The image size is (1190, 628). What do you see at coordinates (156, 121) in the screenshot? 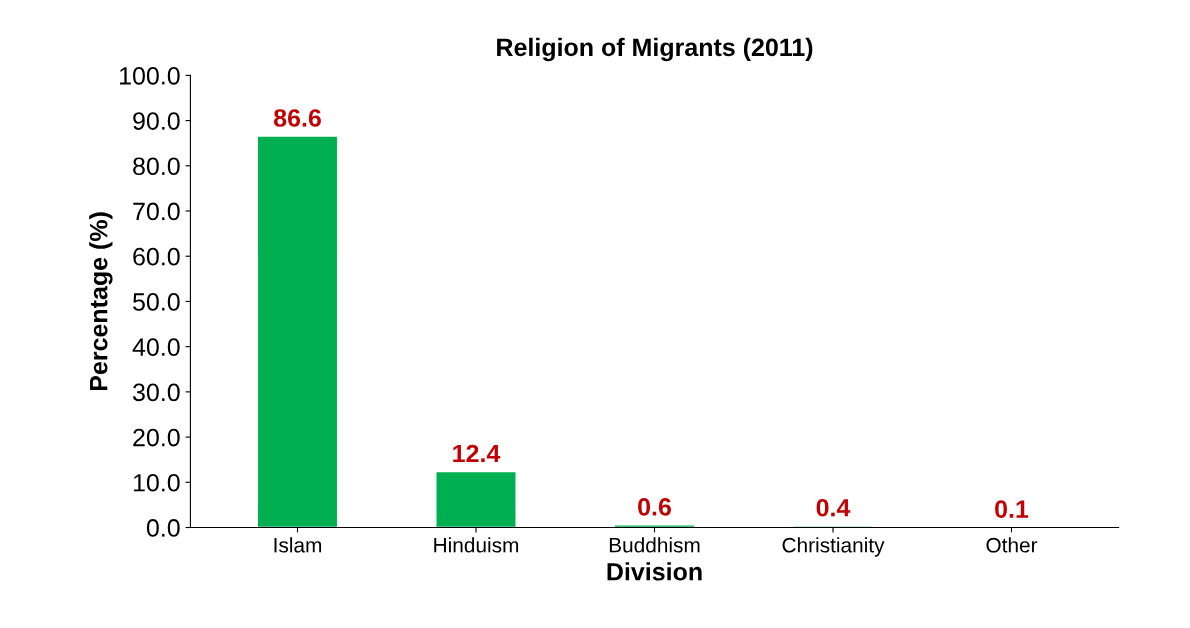
I see `y-tick-label: 90.0` at bounding box center [156, 121].